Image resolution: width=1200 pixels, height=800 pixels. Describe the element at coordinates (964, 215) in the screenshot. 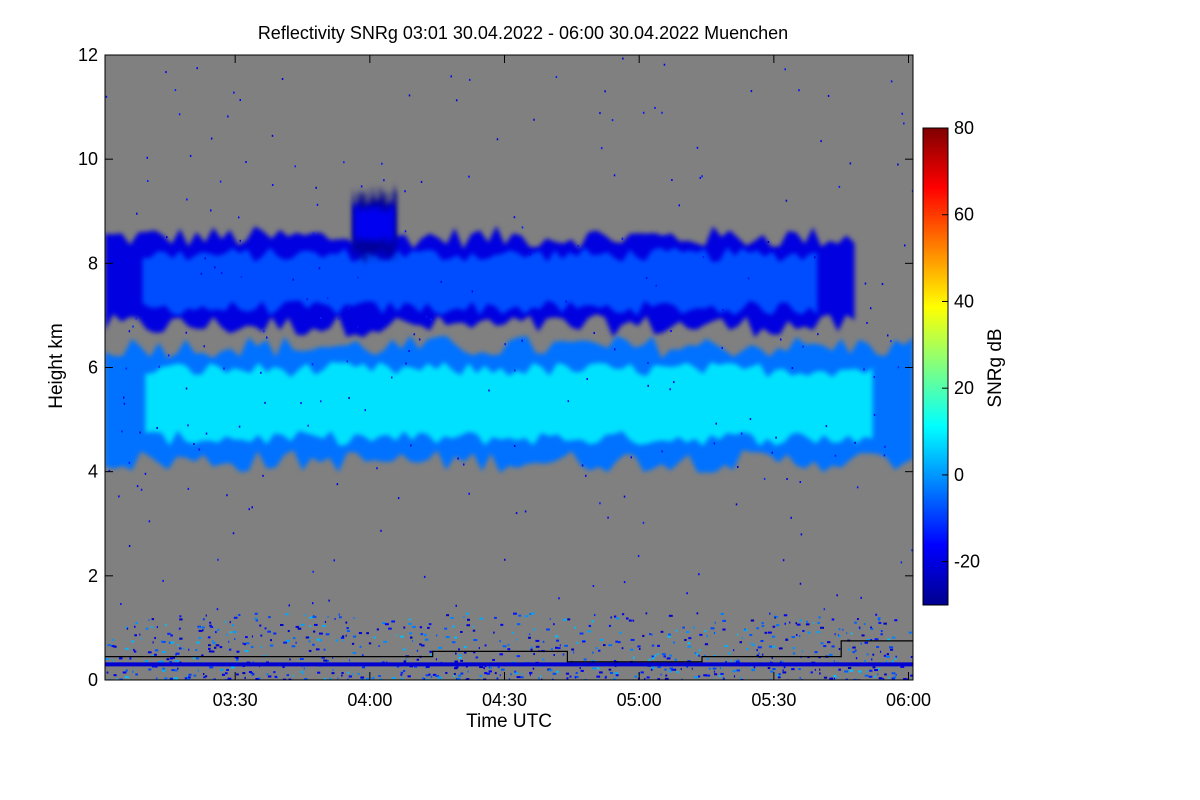

I see `colorbar-tick-label: 60` at that location.